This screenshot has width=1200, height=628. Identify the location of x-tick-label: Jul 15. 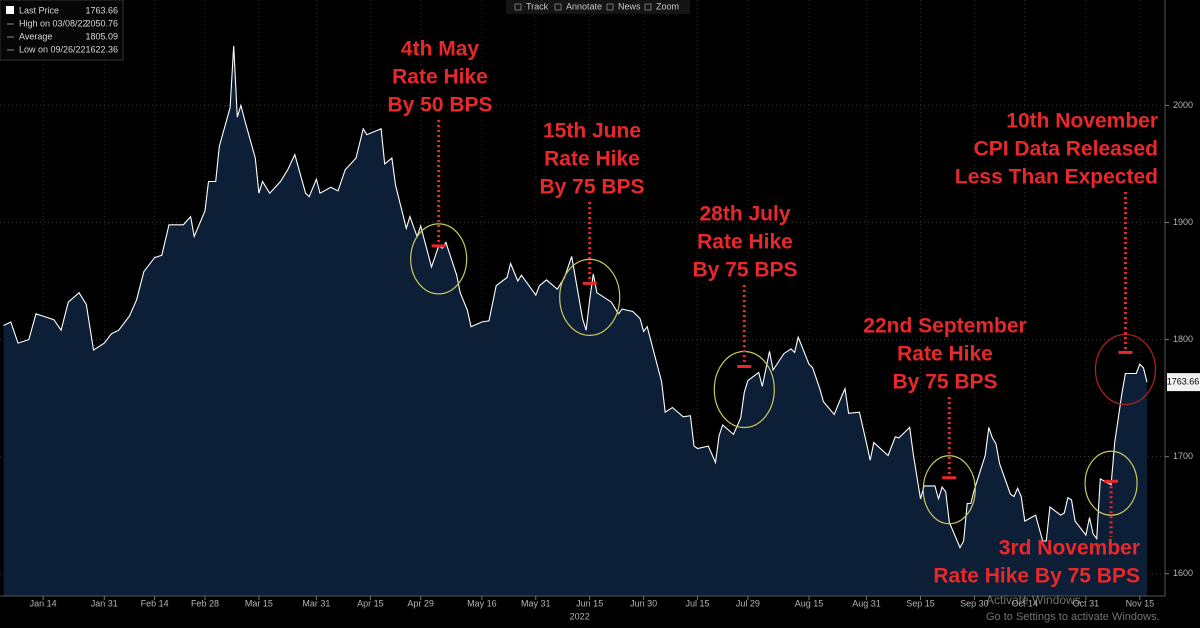
(698, 603).